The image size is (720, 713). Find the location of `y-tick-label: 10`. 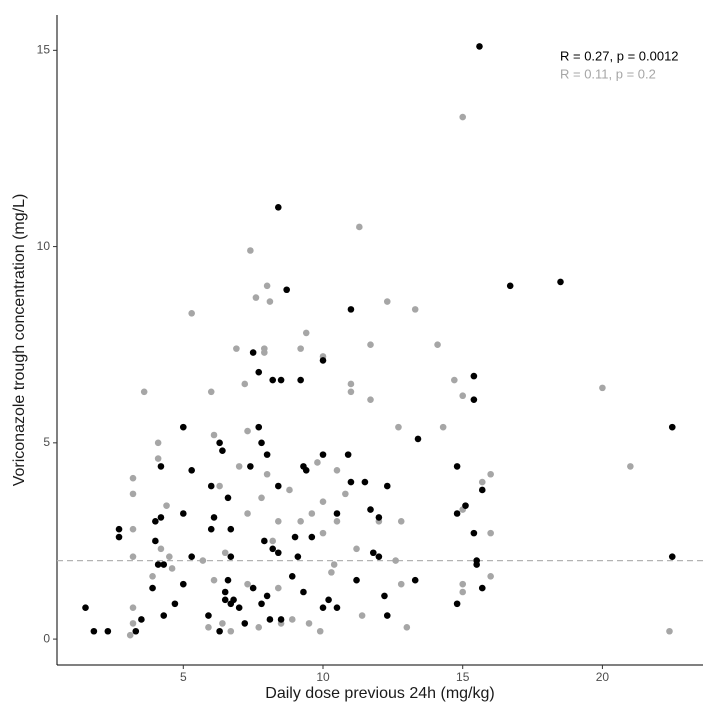

y-tick-label: 10 is located at coordinates (44, 246).